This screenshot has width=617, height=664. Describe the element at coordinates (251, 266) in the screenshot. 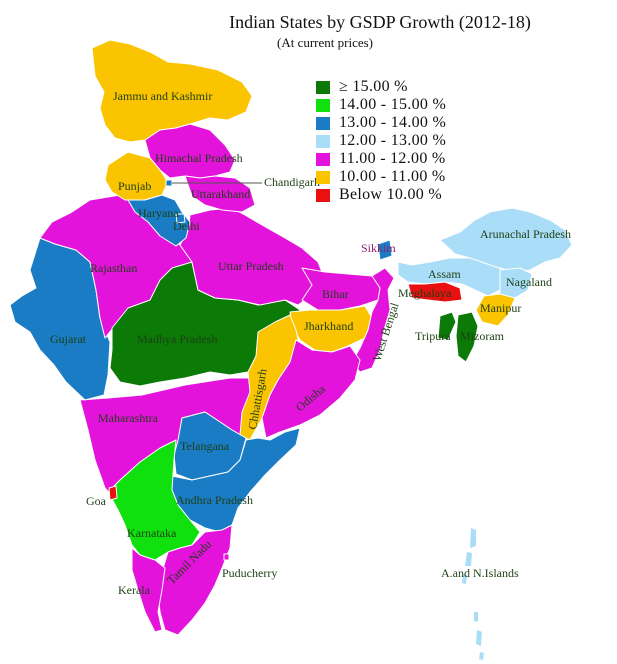

I see `label-uttar-pradesh: Uttar Pradesh` at that location.